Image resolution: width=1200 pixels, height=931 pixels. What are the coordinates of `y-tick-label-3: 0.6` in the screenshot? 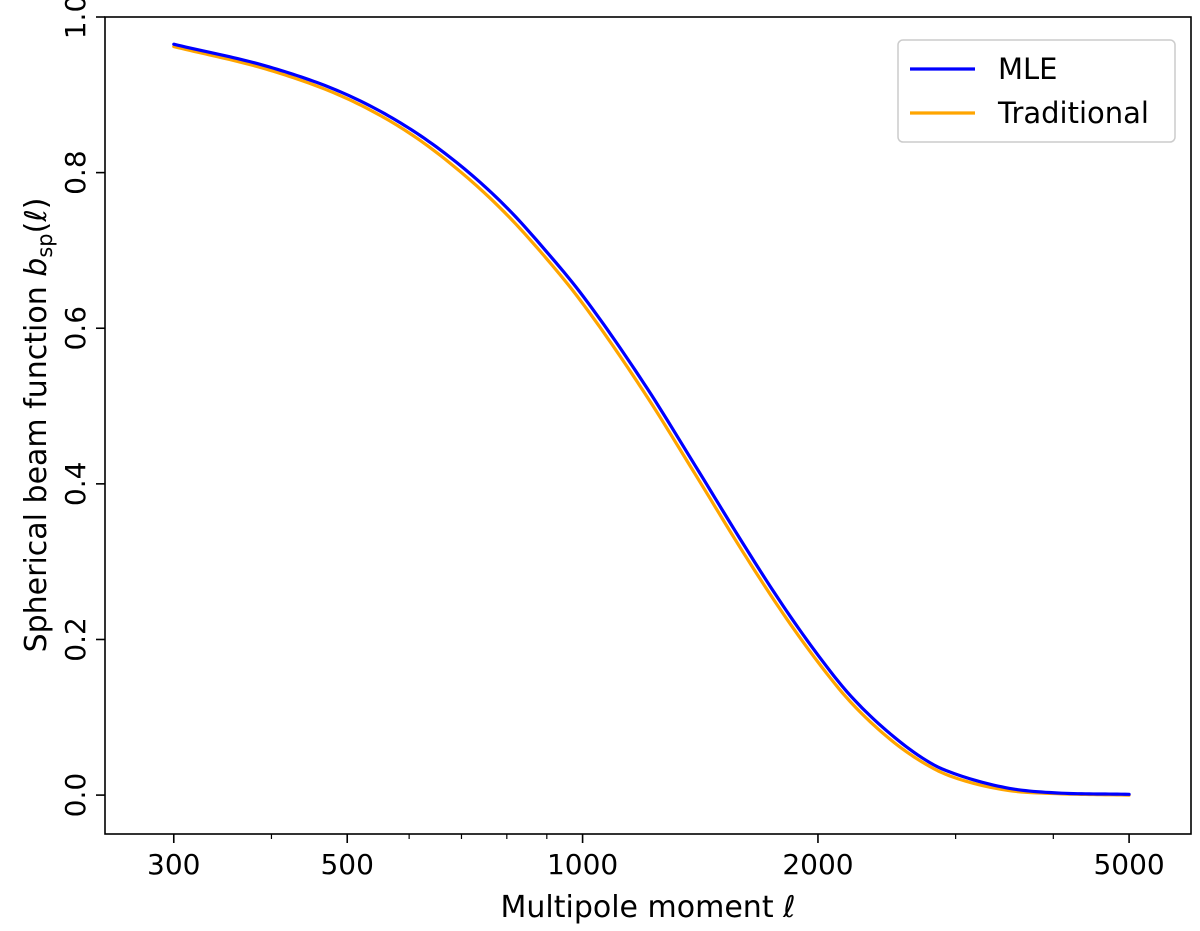 It's located at (75, 328).